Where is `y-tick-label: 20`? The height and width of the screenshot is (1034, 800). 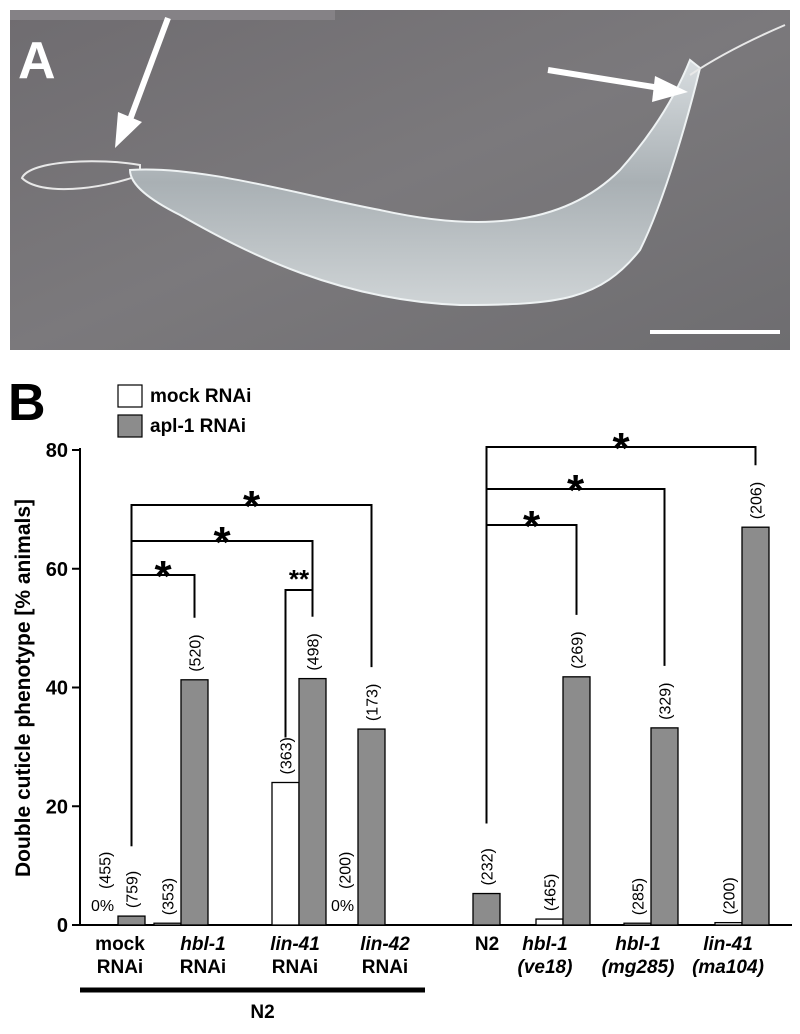
y-tick-label: 20 is located at coordinates (57, 807).